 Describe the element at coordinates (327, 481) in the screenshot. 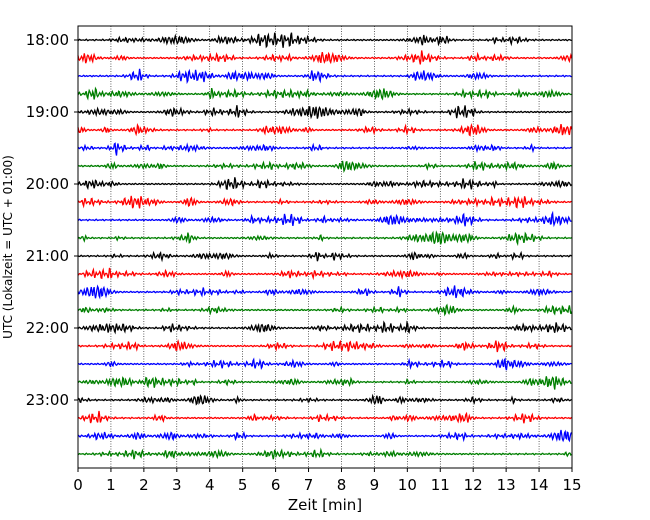

I see `x-axis: 0 1 2 3 4 5 6 7 8 9 10 11 12 13 14 15` at that location.